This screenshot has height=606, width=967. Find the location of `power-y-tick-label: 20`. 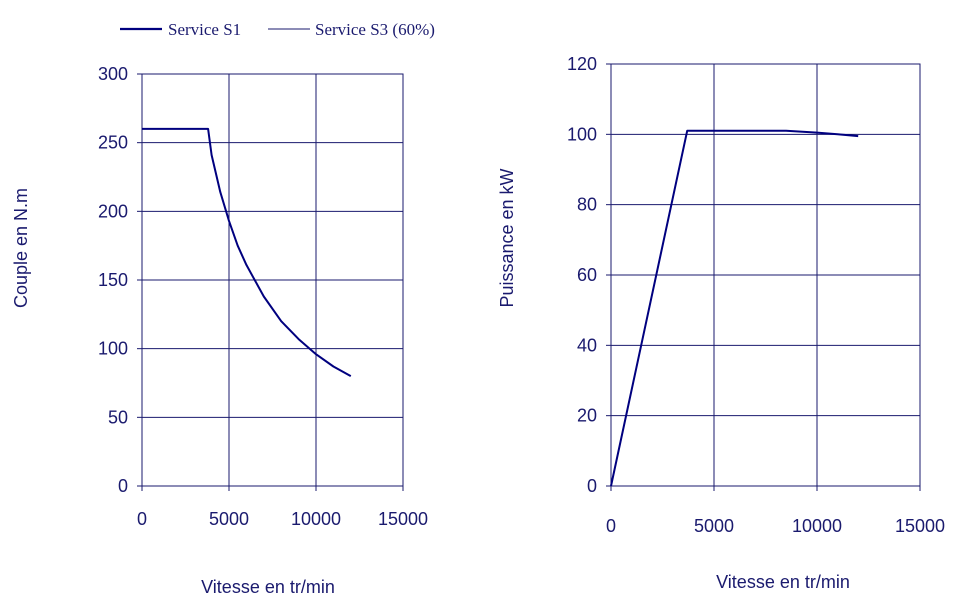

power-y-tick-label: 20 is located at coordinates (587, 416).